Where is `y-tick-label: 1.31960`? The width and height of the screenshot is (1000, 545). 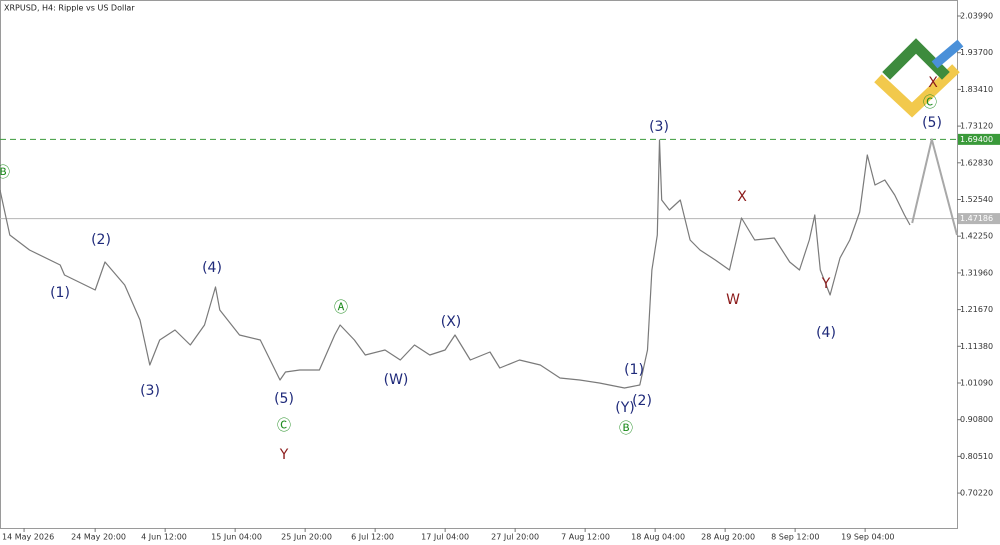
y-tick-label: 1.31960 is located at coordinates (976, 272).